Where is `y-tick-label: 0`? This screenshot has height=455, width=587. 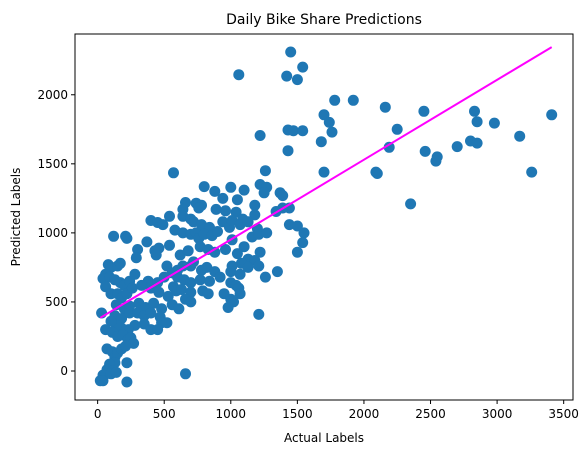
y-tick-label: 0 is located at coordinates (64, 371).